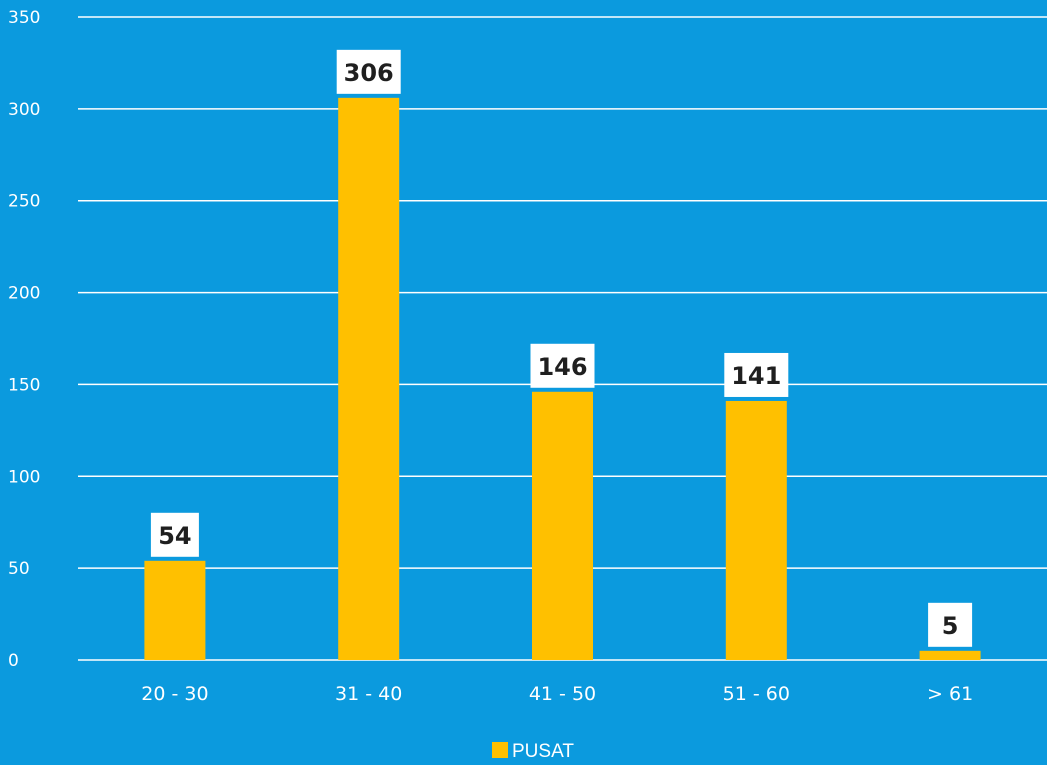 The height and width of the screenshot is (765, 1047). I want to click on y-axis: 0 50 100 150 200 250 300 350, so click(24, 339).